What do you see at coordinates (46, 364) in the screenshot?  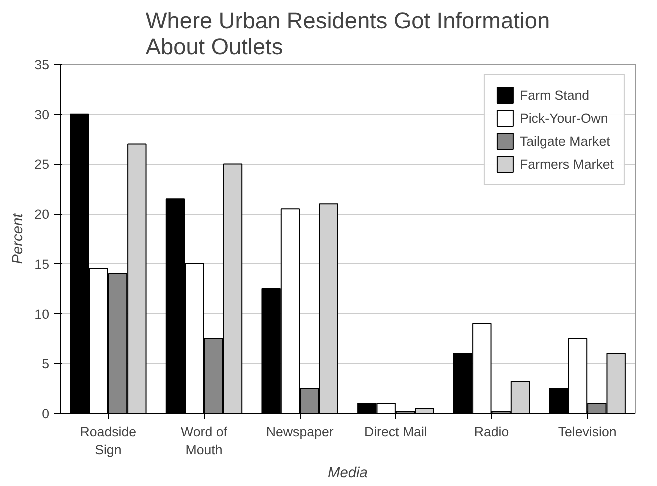 I see `y-tick-label: 5` at bounding box center [46, 364].